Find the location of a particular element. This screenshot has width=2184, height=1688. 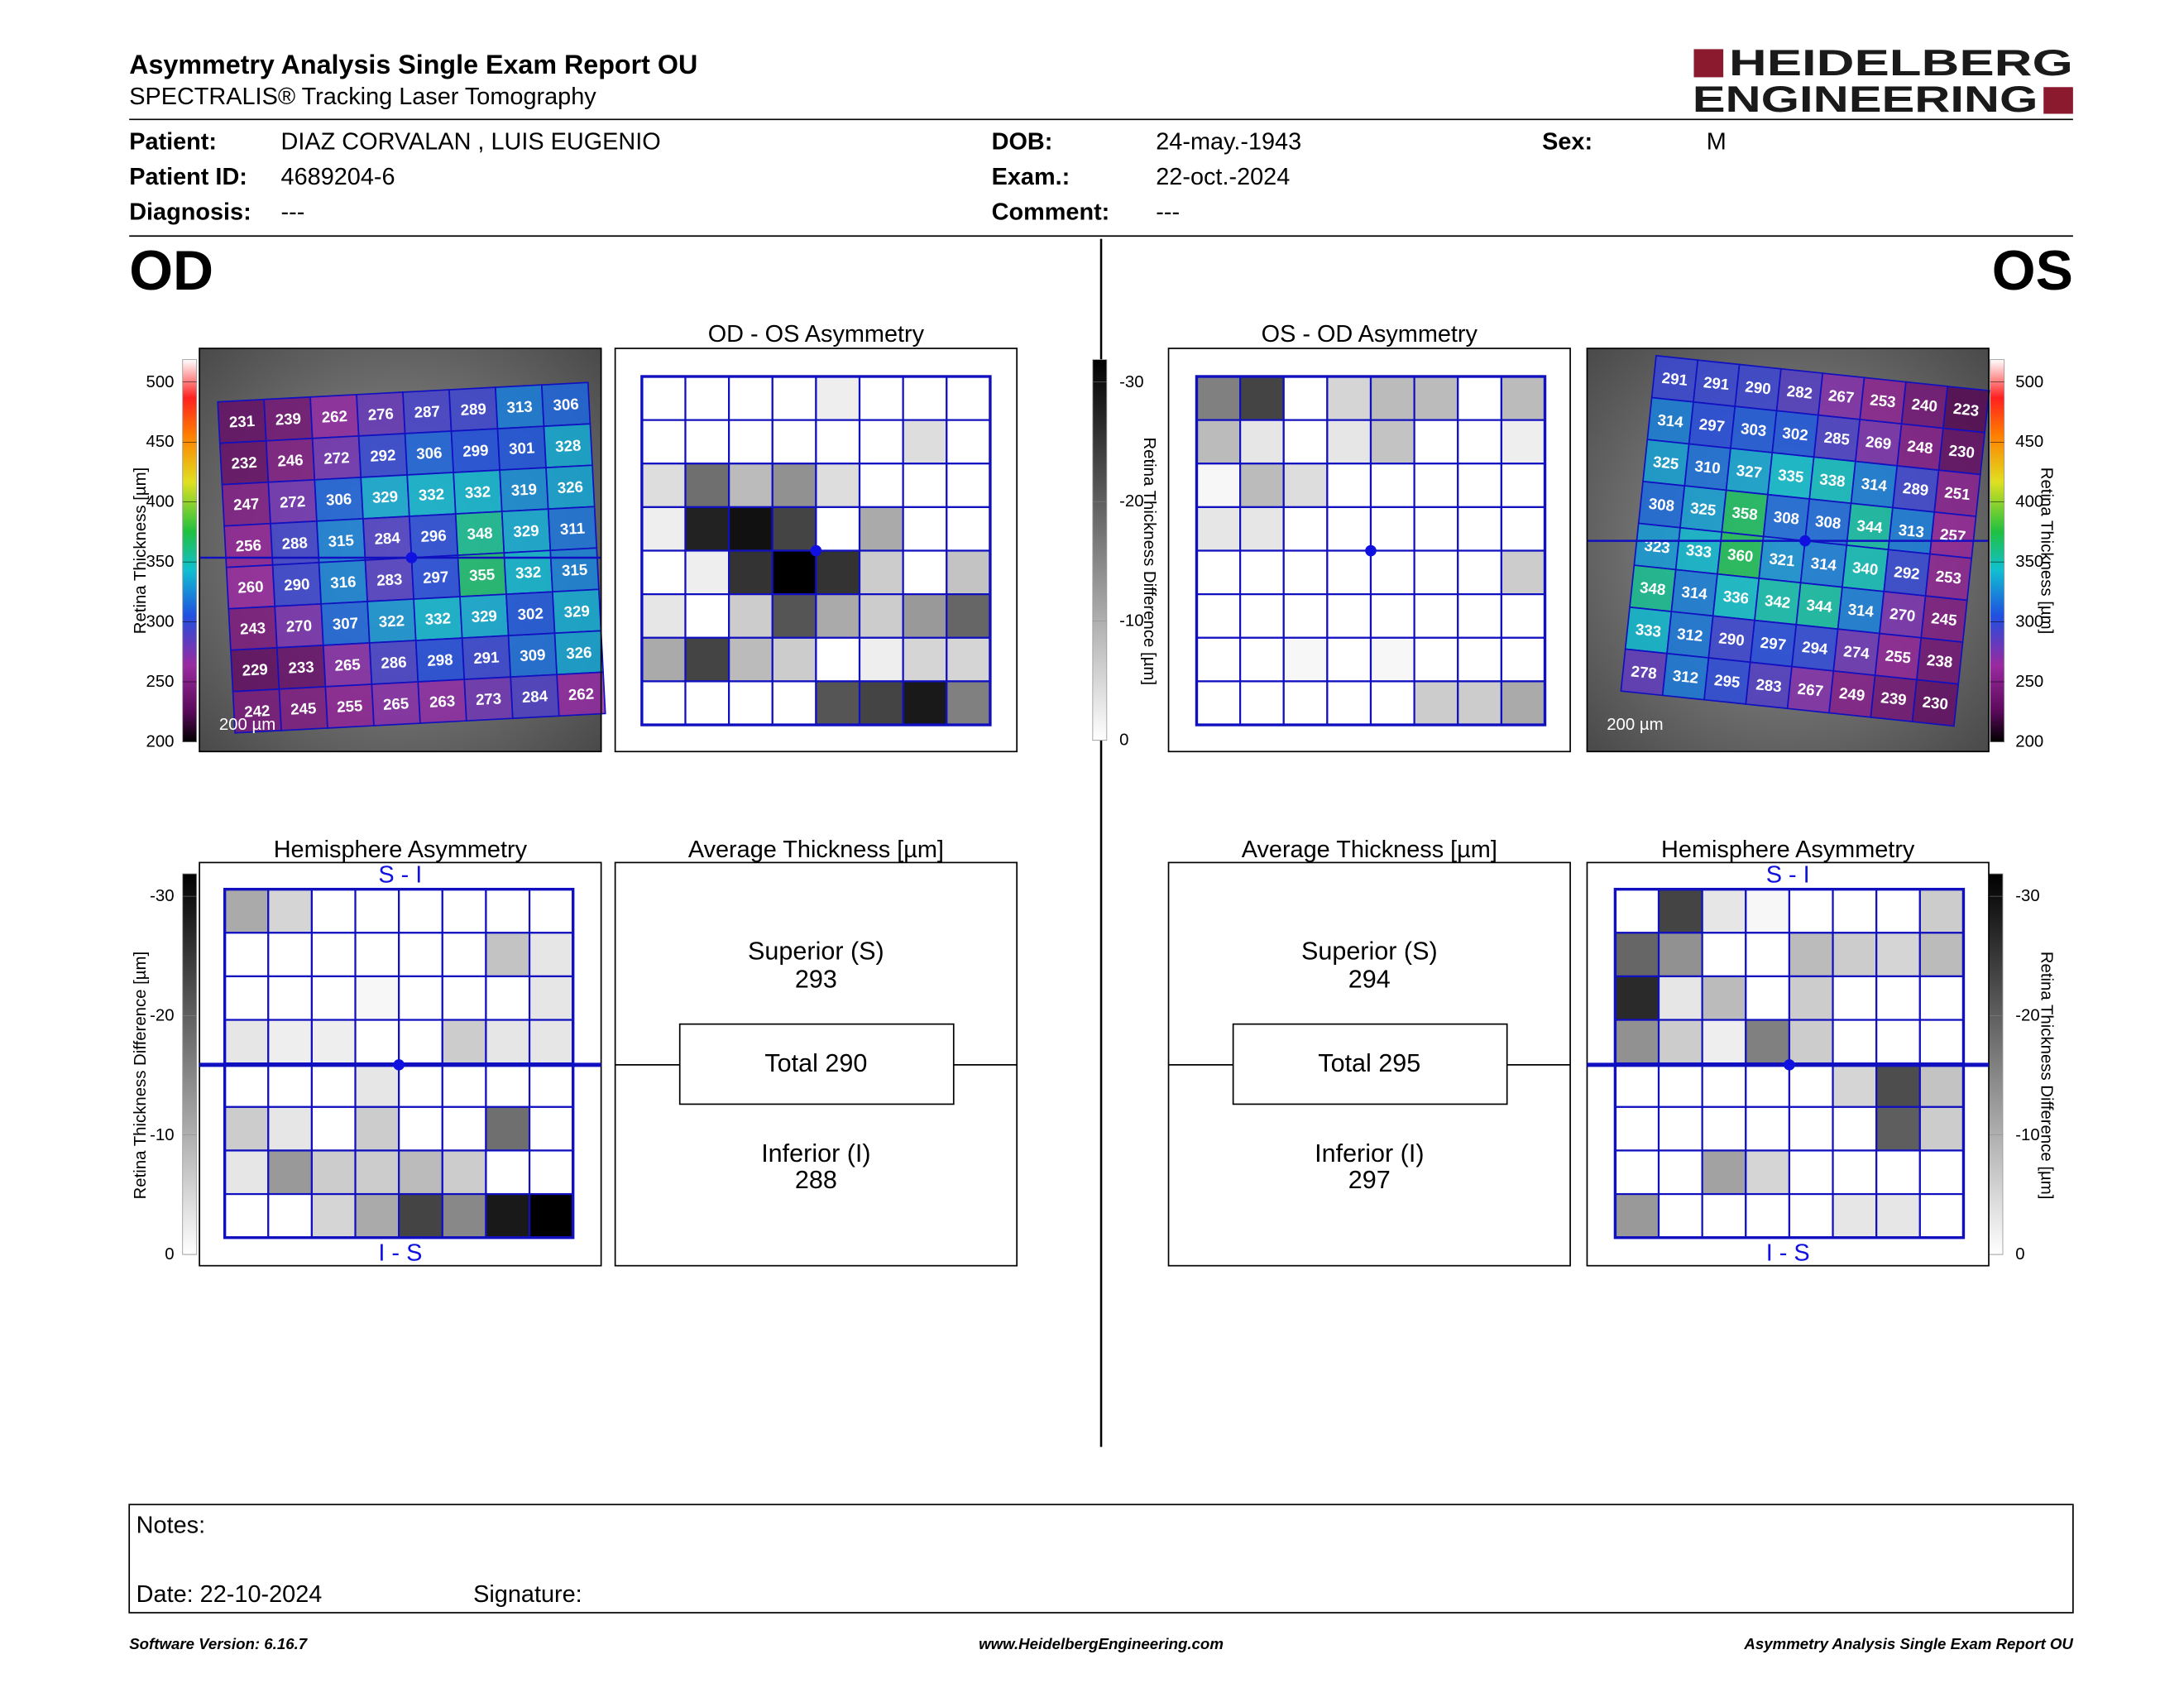

thickness-value: 294 is located at coordinates (1815, 648).